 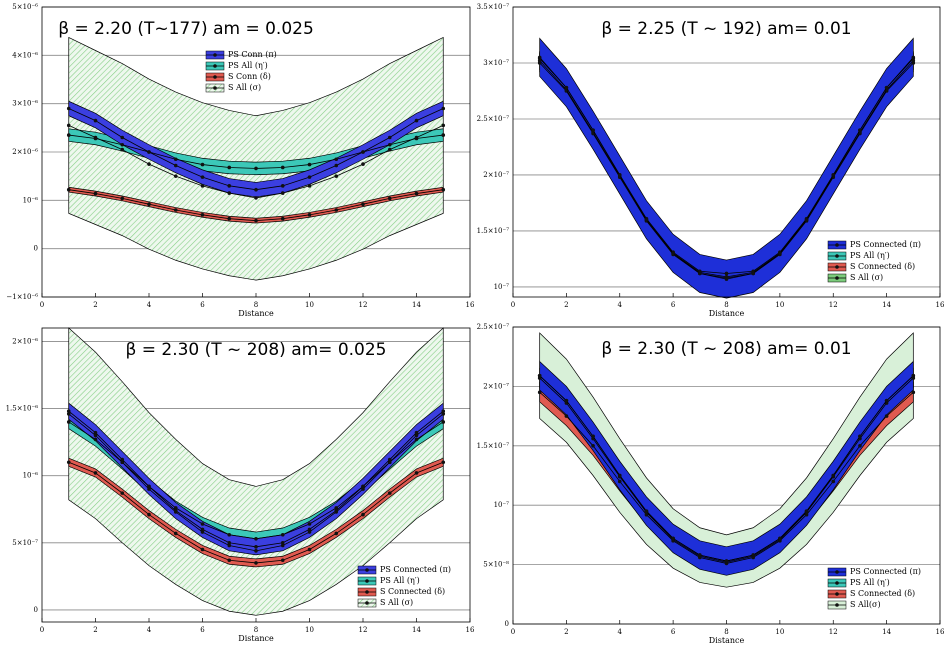 What do you see at coordinates (833, 305) in the screenshot?
I see `x-tick-label: 12` at bounding box center [833, 305].